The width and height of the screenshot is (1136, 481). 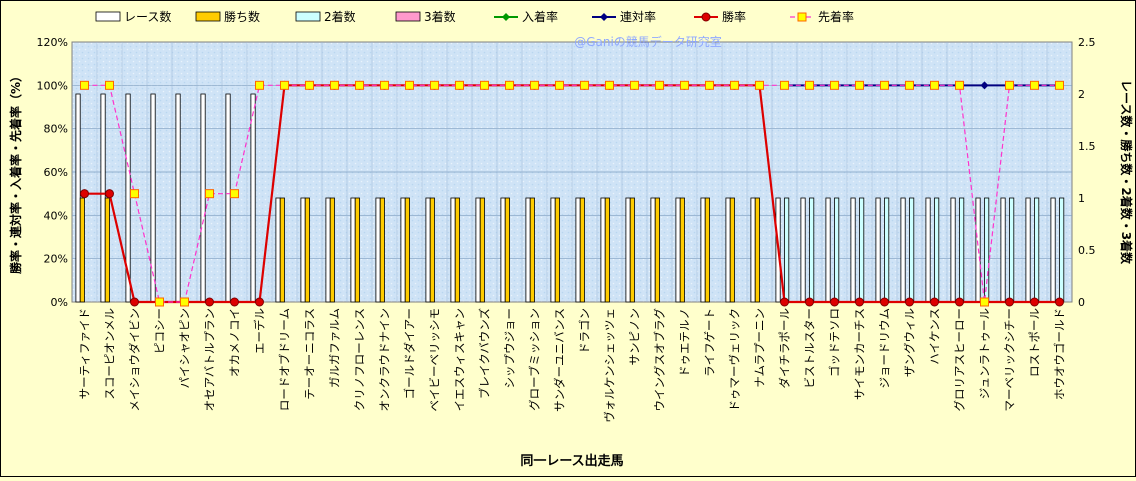 What do you see at coordinates (660, 360) in the screenshot?
I see `category-label: ウイングスオブラグ` at bounding box center [660, 360].